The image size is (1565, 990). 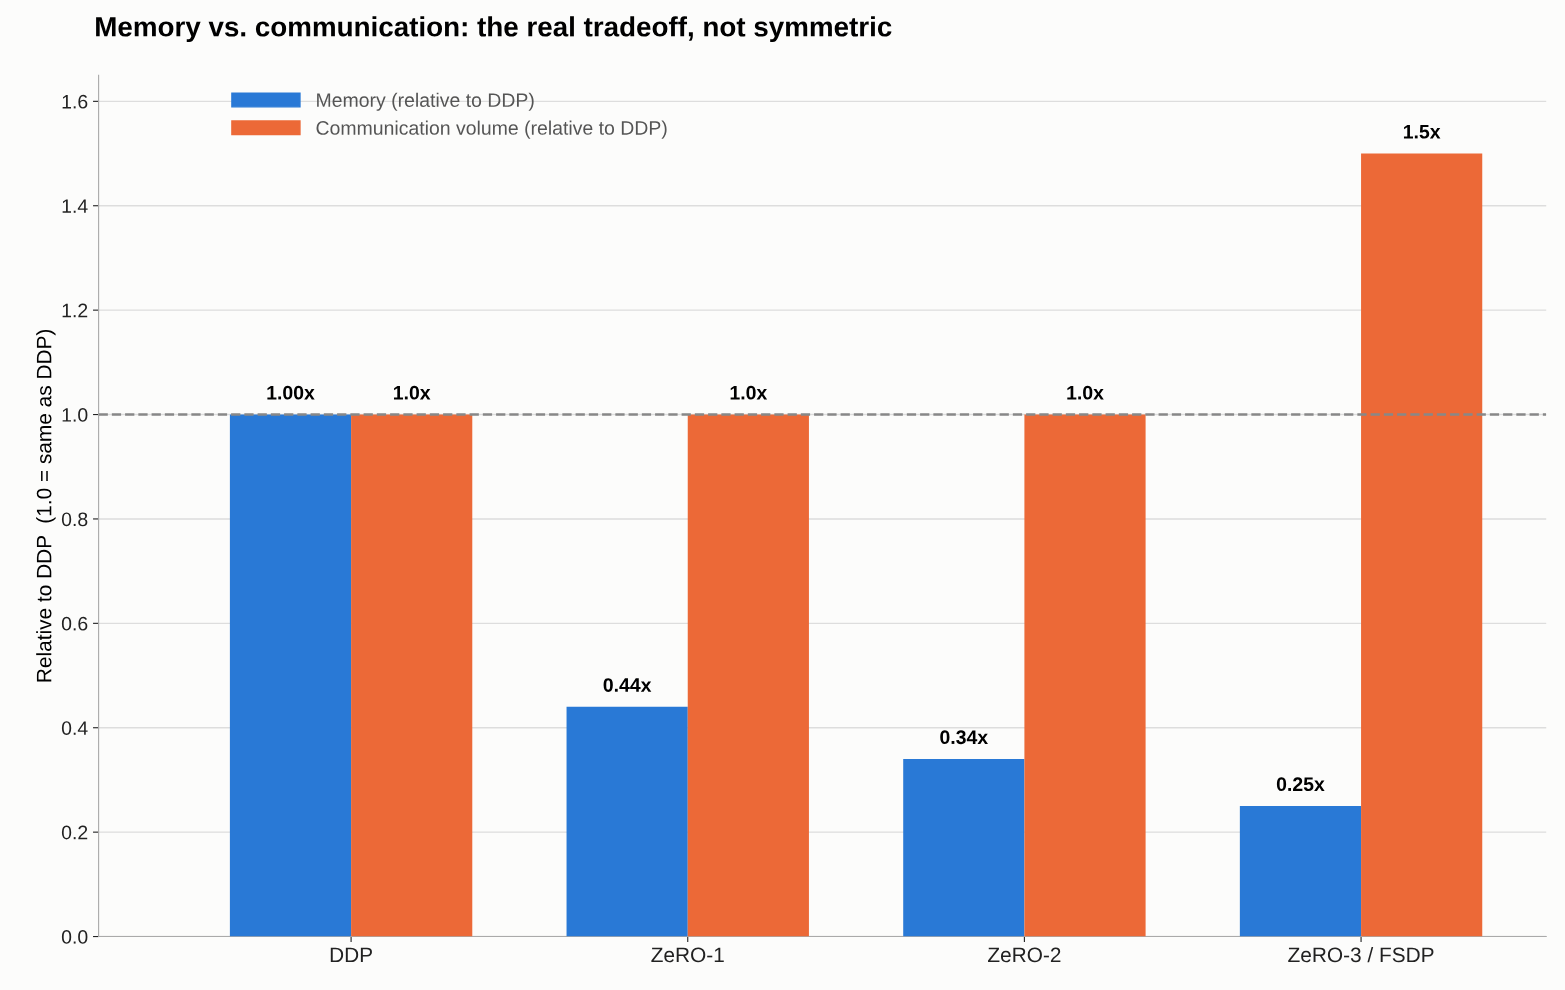 What do you see at coordinates (74, 937) in the screenshot?
I see `y-tick-label: 0.0` at bounding box center [74, 937].